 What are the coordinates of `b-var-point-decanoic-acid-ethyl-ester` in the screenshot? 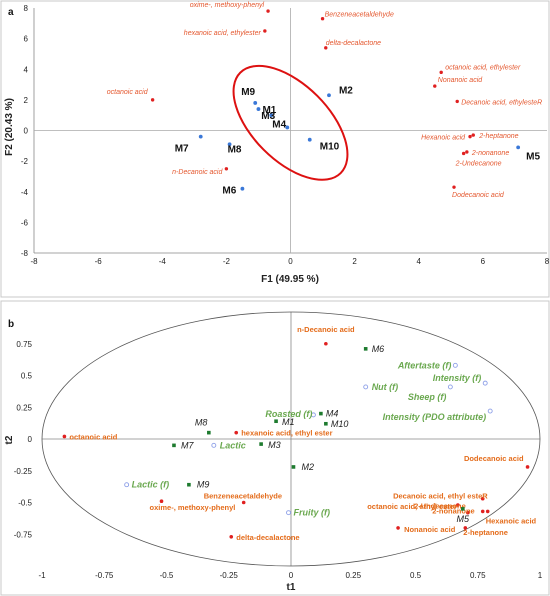 It's located at (482, 498).